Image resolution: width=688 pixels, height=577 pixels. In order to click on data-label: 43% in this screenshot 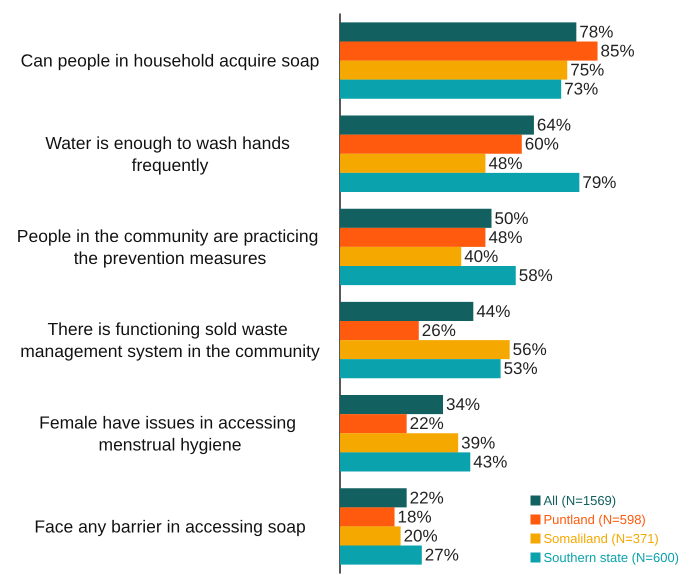, I will do `click(490, 462)`.